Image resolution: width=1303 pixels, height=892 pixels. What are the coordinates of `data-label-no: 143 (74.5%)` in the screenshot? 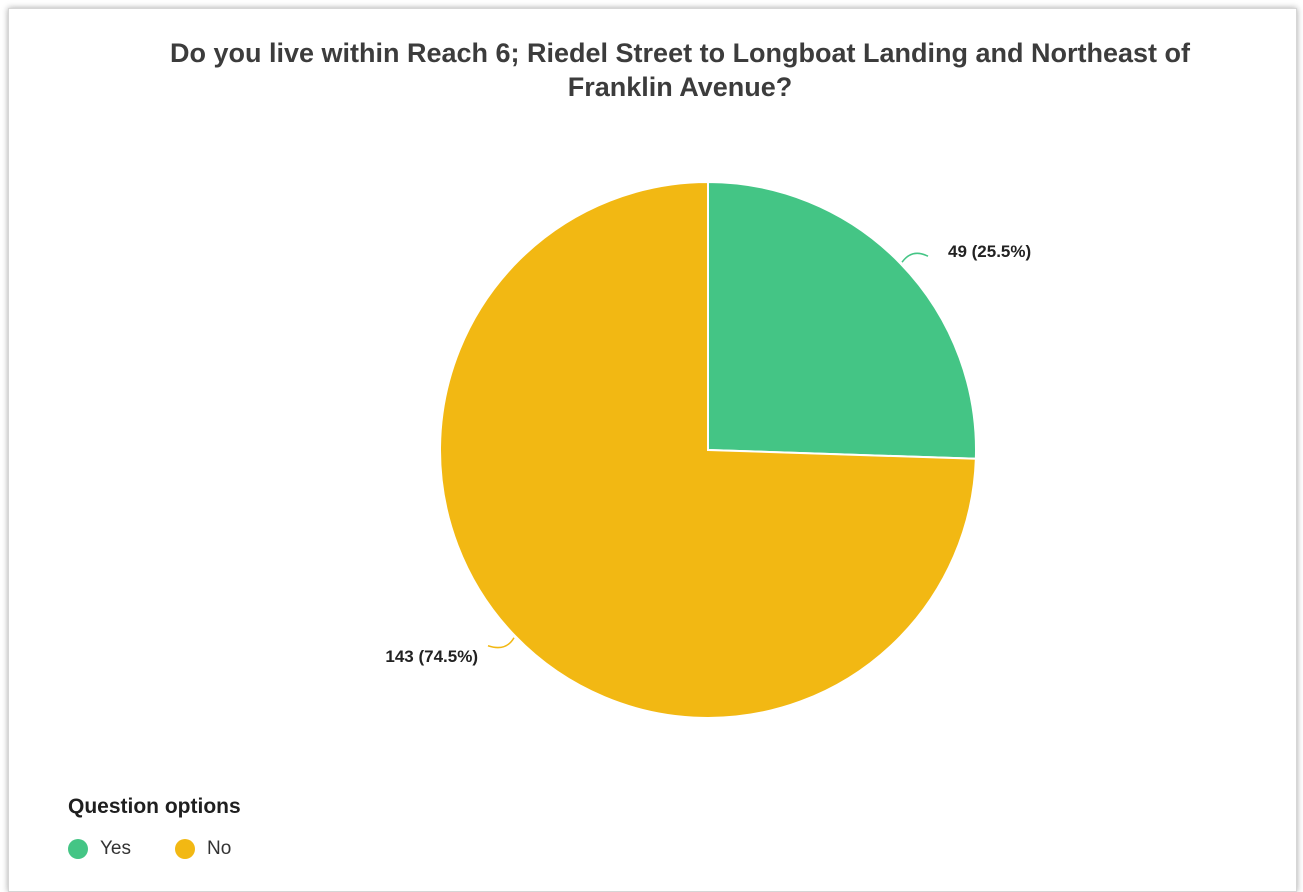 It's located at (431, 656).